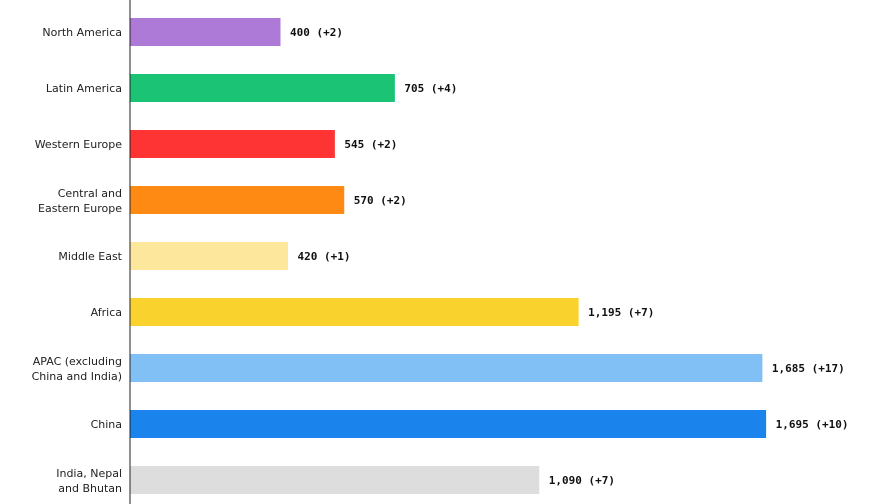 The height and width of the screenshot is (504, 896). I want to click on category-label-2: Western Europe, so click(79, 144).